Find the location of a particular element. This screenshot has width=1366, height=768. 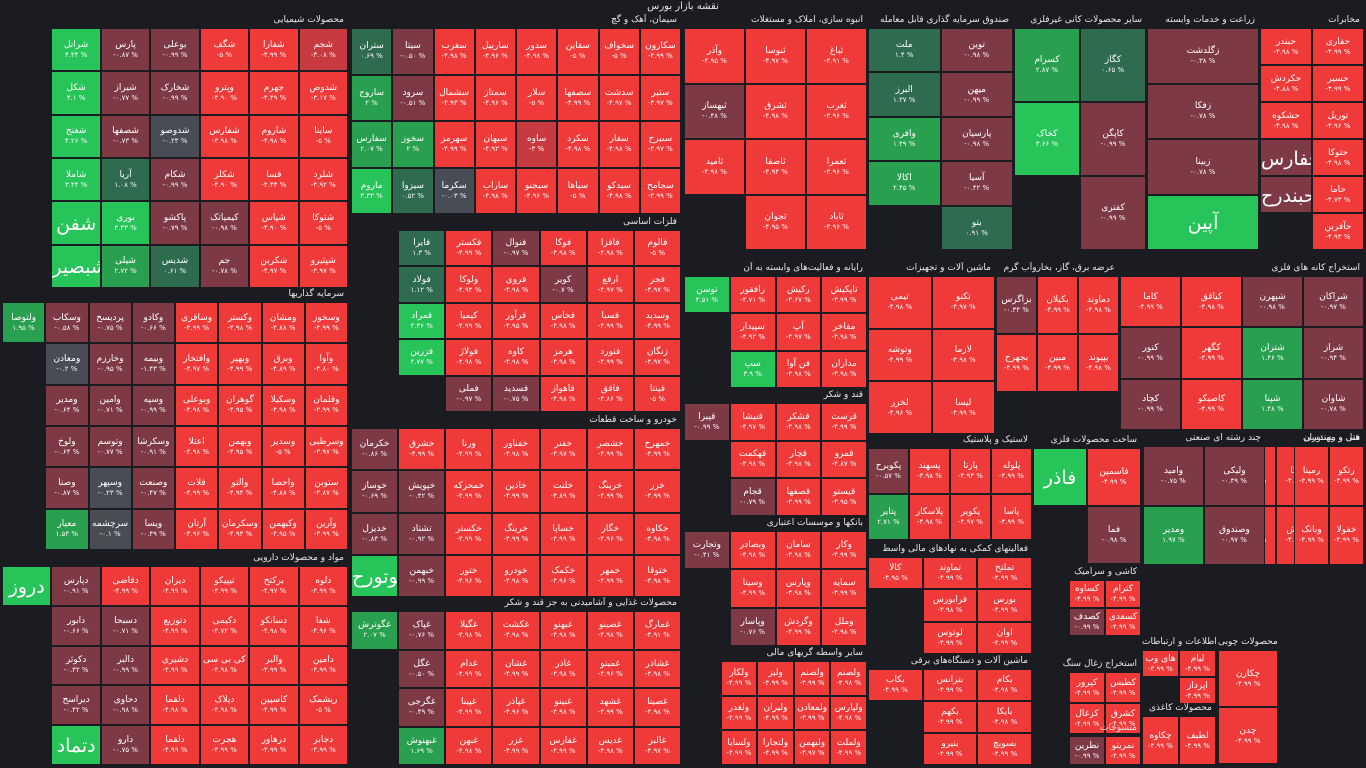

stock-tile: سفار -۴.۹۸ % is located at coordinates (619, 144).